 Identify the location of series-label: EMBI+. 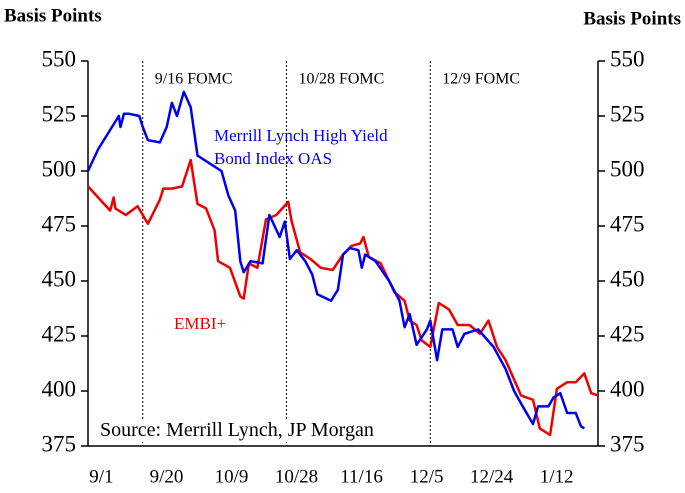
(200, 323).